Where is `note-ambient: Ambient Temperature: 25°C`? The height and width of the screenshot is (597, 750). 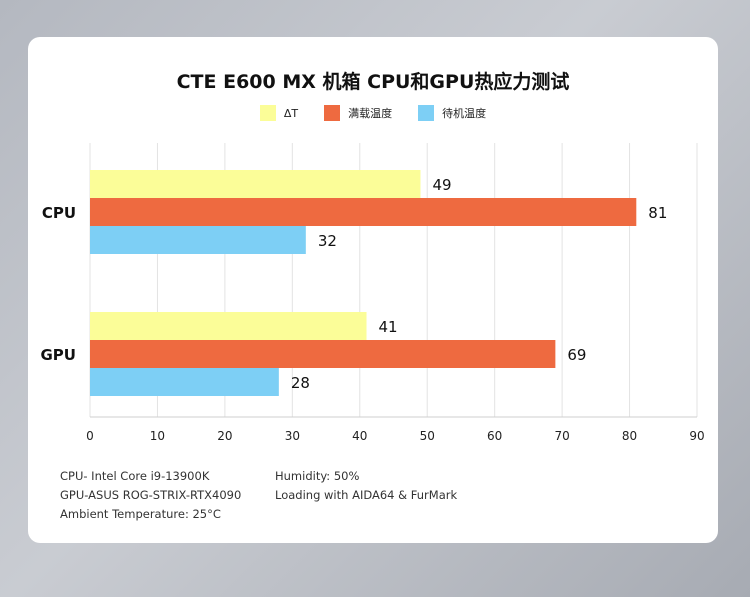
note-ambient: Ambient Temperature: 25°C is located at coordinates (140, 514).